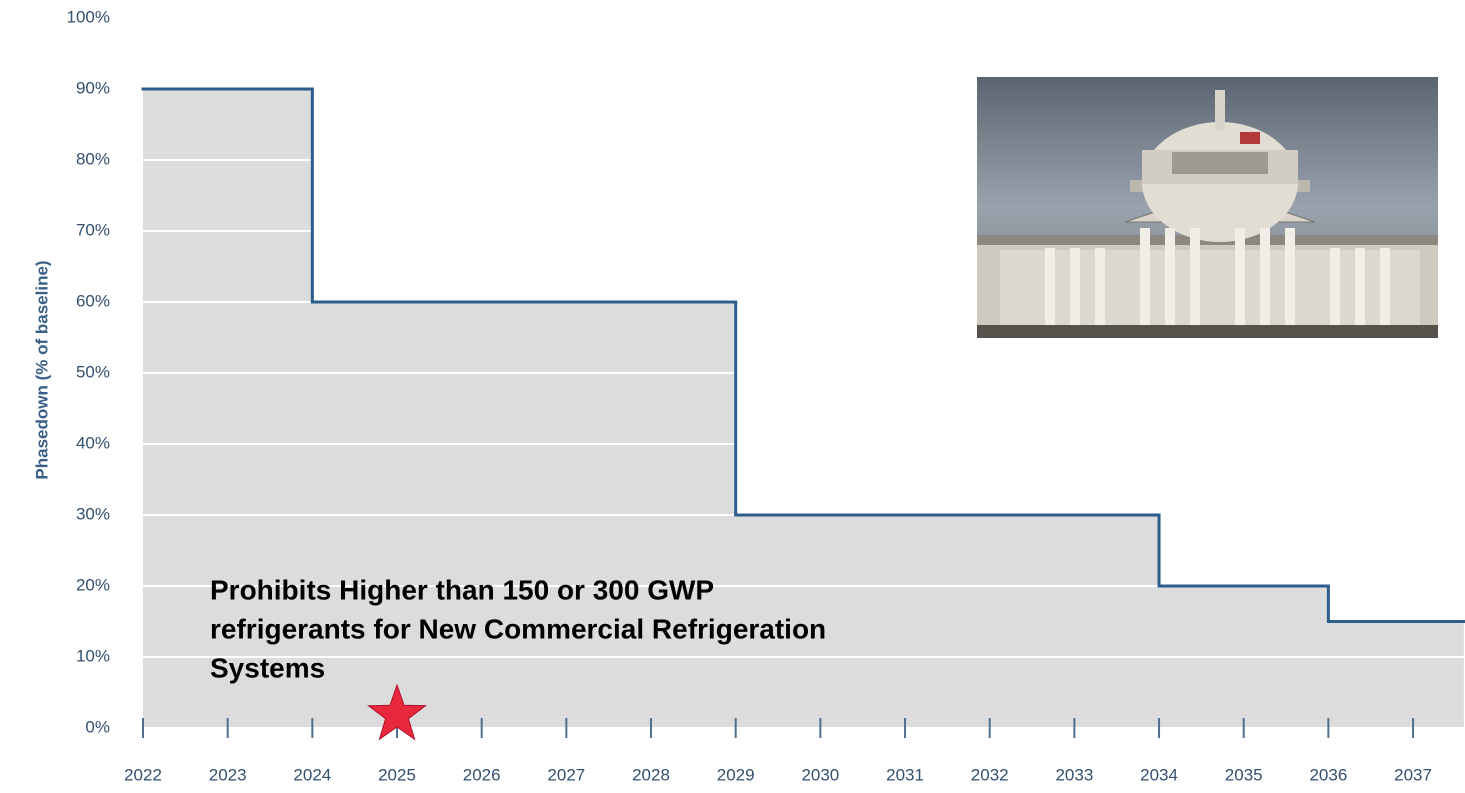 The height and width of the screenshot is (793, 1465). What do you see at coordinates (1413, 774) in the screenshot?
I see `x-tick-label: 2037` at bounding box center [1413, 774].